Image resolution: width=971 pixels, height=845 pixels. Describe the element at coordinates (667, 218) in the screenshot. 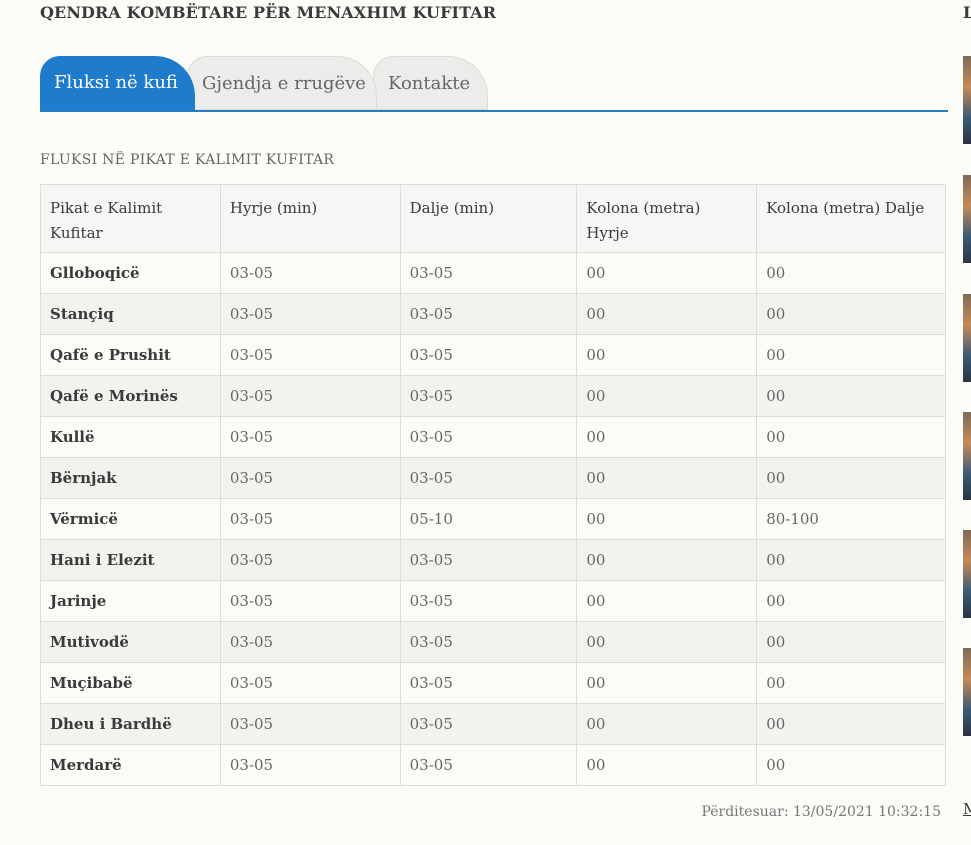

I see `column-header: Kolona (metra) Hyrje` at that location.